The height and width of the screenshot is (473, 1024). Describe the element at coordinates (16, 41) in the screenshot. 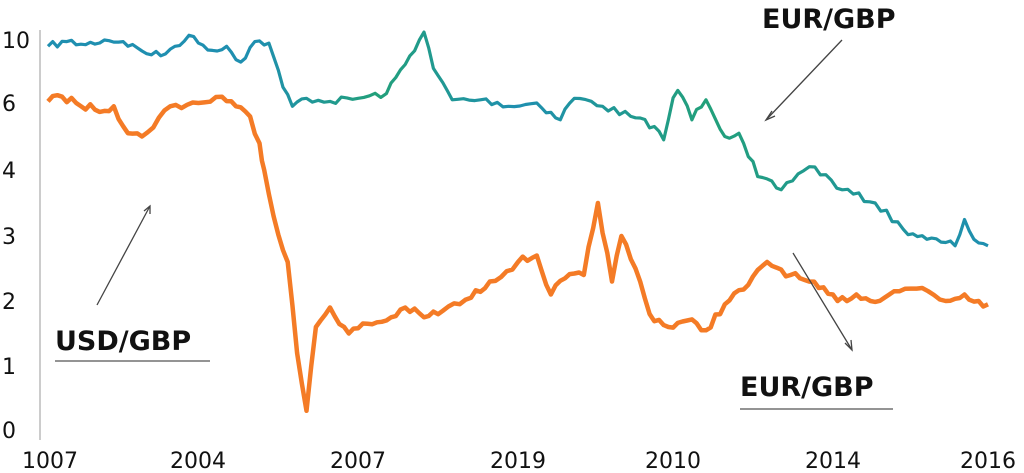

I see `y-tick-label: 10` at that location.